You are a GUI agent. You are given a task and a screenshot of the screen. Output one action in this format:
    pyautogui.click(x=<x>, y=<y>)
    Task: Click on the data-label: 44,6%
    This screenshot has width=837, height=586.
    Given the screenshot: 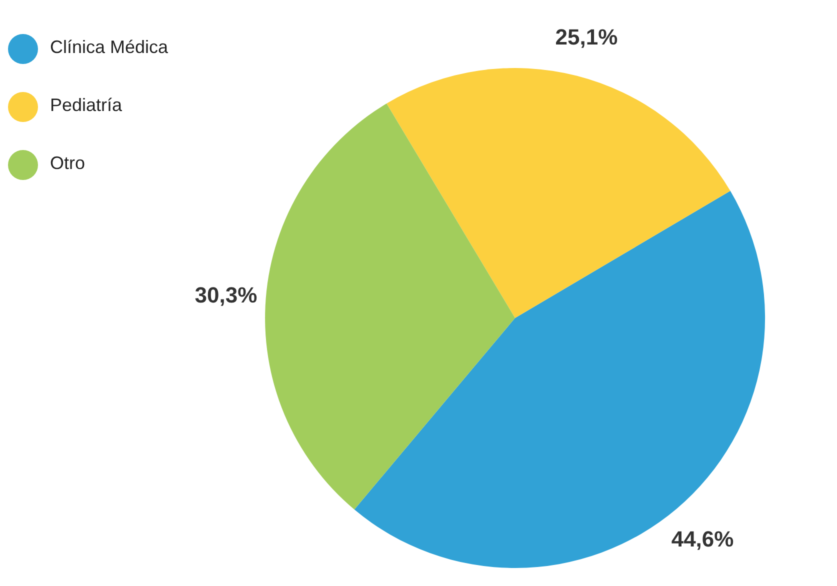 What is the action you would take?
    pyautogui.click(x=702, y=539)
    